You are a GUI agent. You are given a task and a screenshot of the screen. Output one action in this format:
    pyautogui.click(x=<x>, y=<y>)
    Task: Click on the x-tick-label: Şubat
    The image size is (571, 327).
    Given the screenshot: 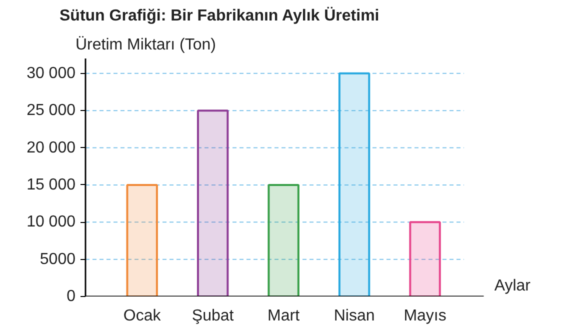 What is the action you would take?
    pyautogui.click(x=213, y=316)
    